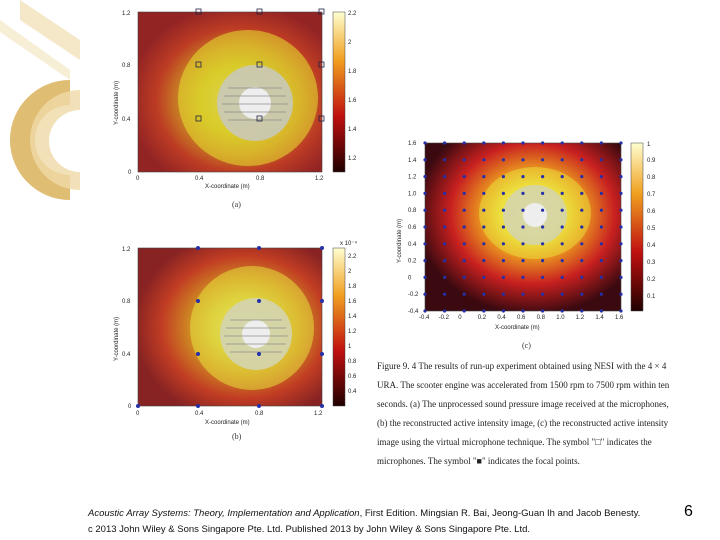  What do you see at coordinates (521, 318) in the screenshot?
I see `xc-tick: 0.6` at bounding box center [521, 318].